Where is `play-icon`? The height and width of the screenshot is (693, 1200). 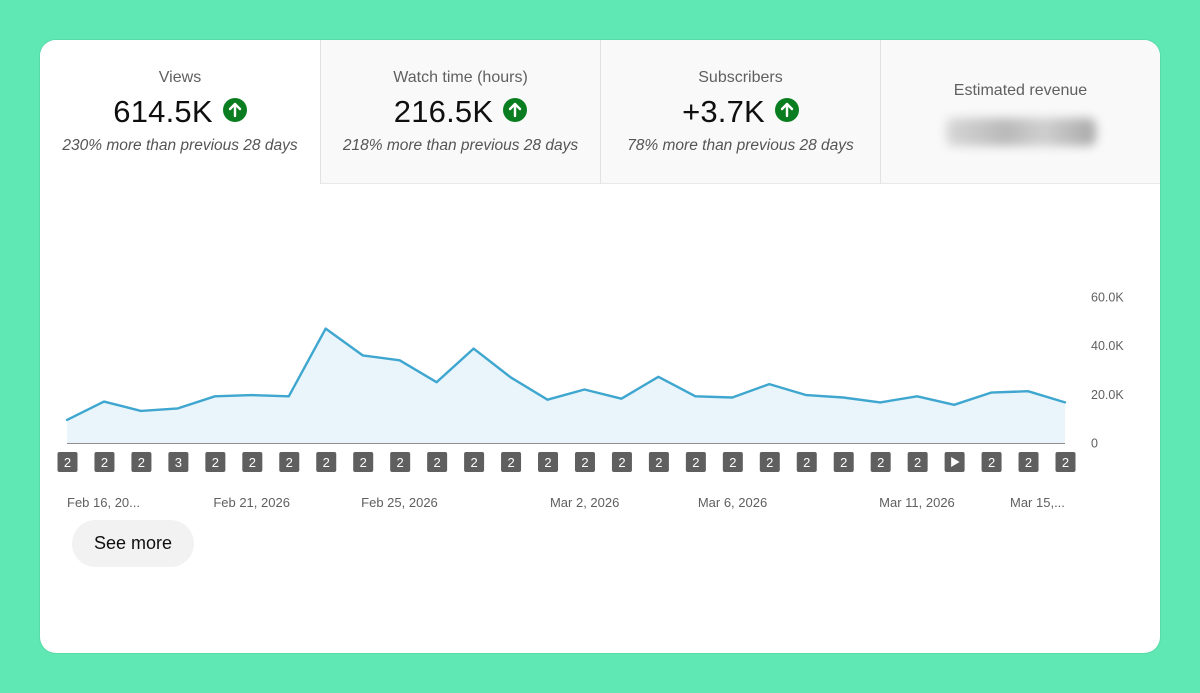 play-icon is located at coordinates (955, 462).